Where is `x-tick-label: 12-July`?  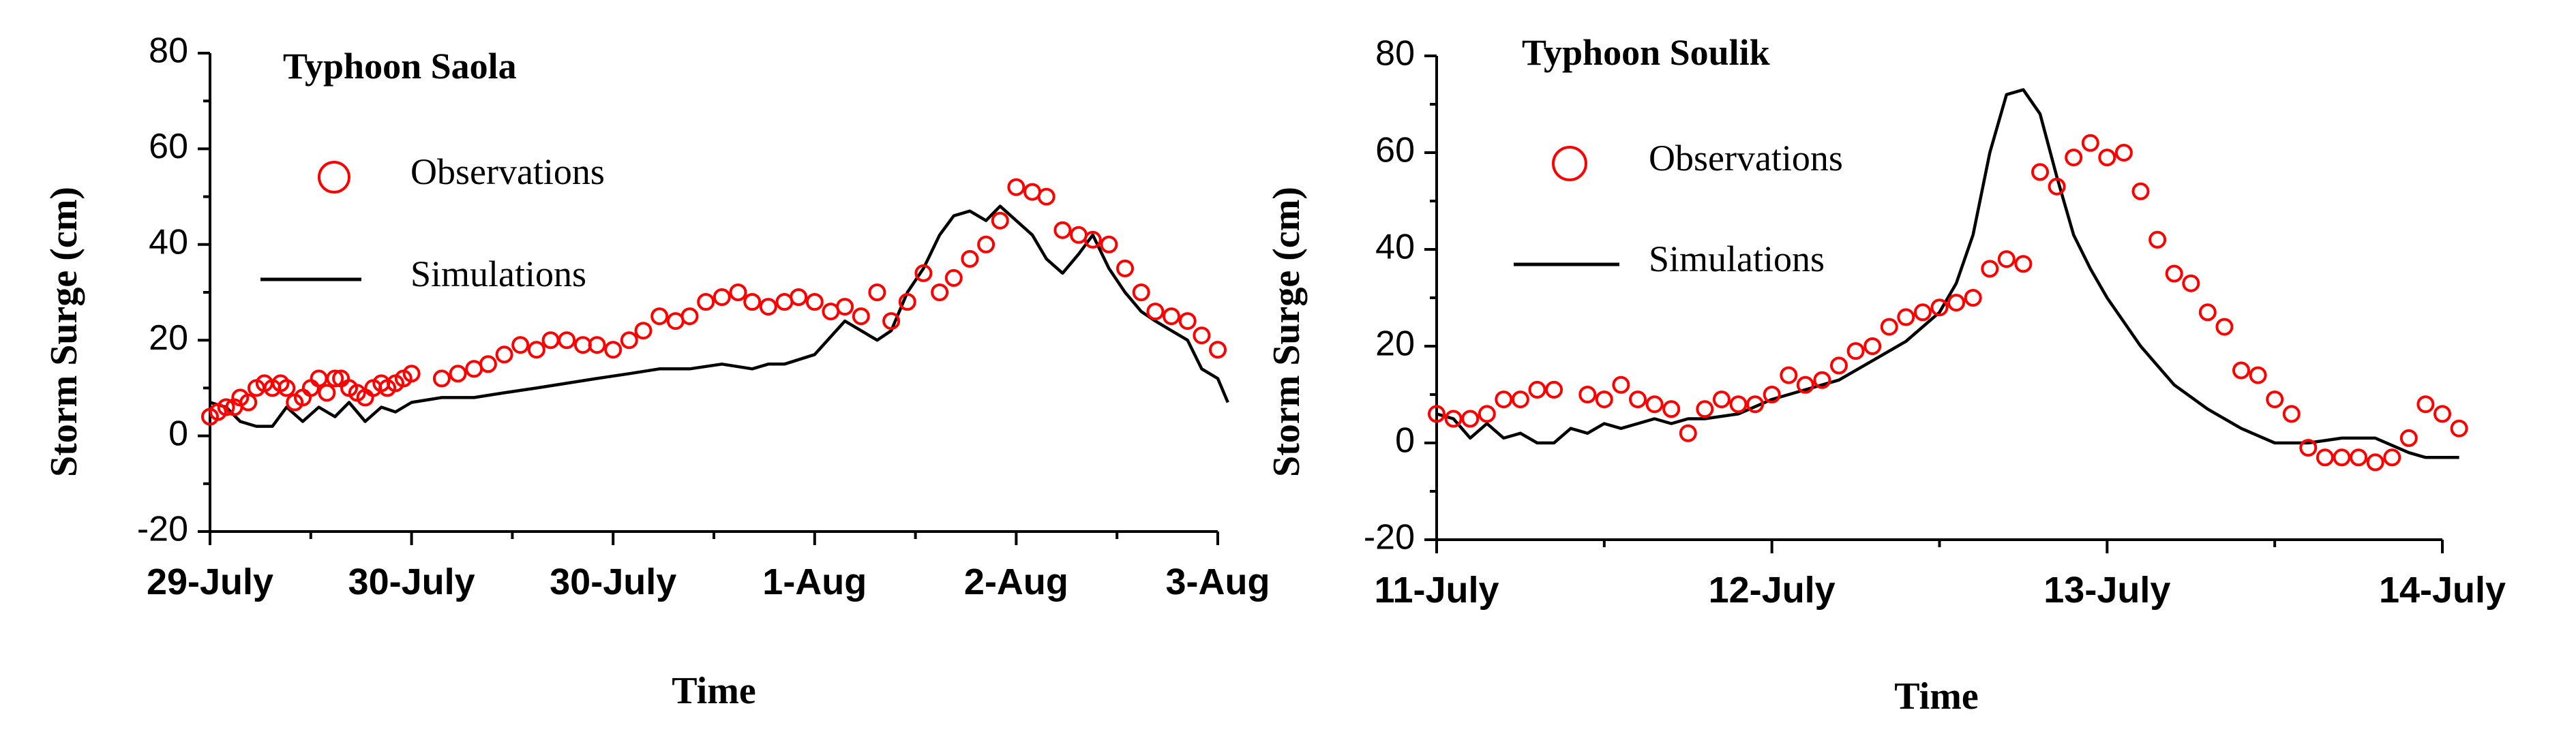
x-tick-label: 12-July is located at coordinates (1773, 591).